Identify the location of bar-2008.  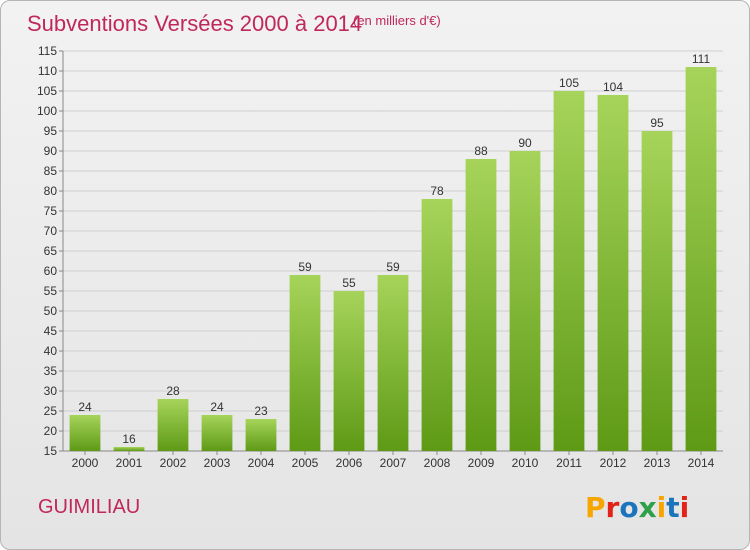
(437, 325).